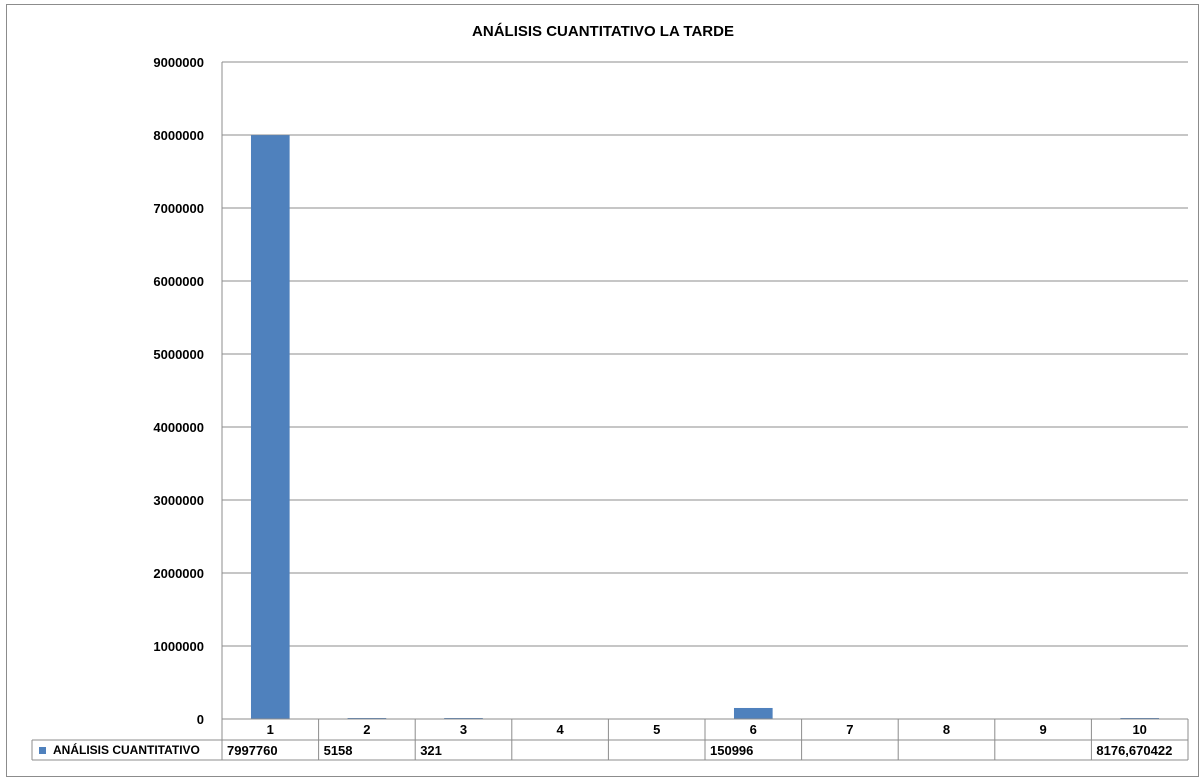 Image resolution: width=1202 pixels, height=780 pixels. What do you see at coordinates (178, 135) in the screenshot?
I see `y-tick-label: 8000000` at bounding box center [178, 135].